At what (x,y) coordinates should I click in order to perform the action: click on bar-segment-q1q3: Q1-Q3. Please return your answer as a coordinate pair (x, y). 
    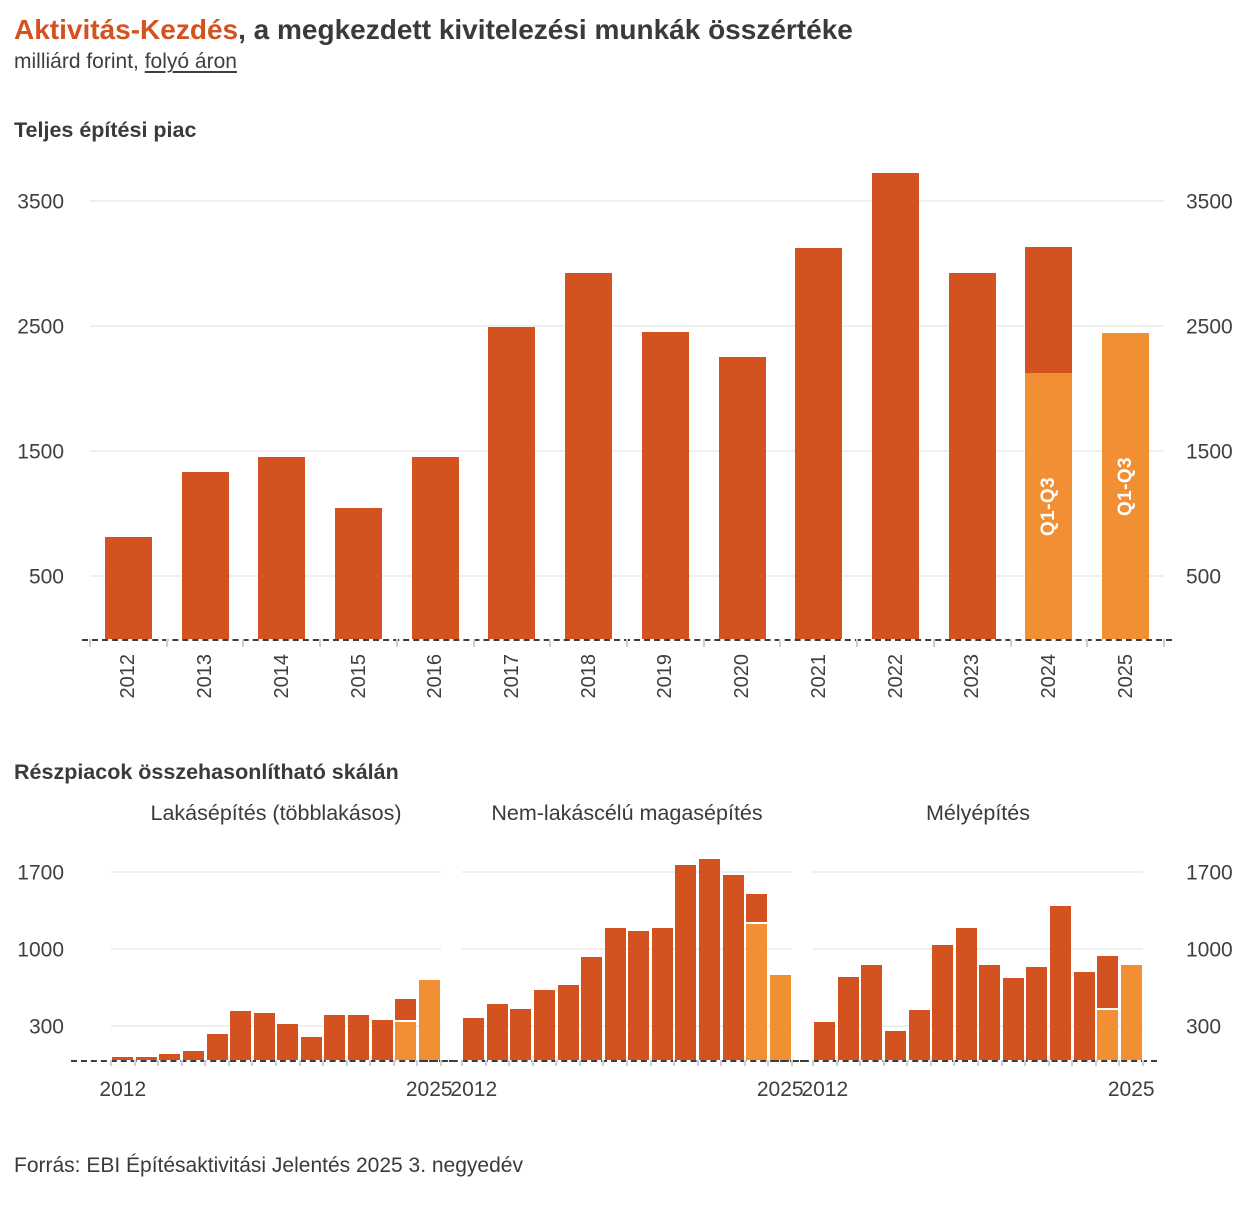
    Looking at the image, I should click on (1049, 506).